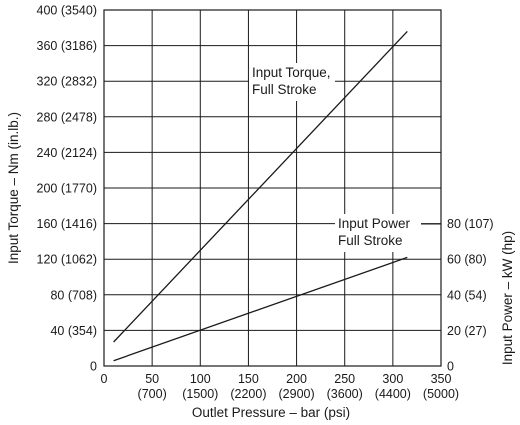 The image size is (520, 425). Describe the element at coordinates (67, 153) in the screenshot. I see `y-left-tick-label: 240 (2124)` at that location.